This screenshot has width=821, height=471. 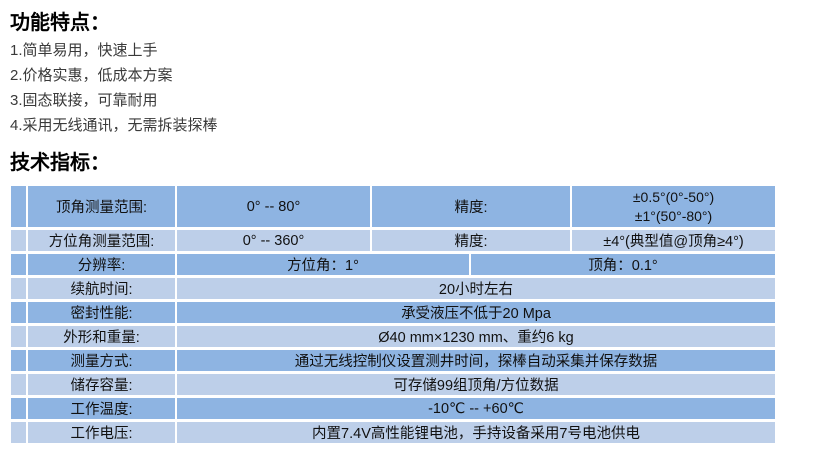 I want to click on table-row-azimuth-range: 方位角测量范围: 0° -- 360° 精度: ±4°(典型值@顶角≥4°), so click(x=393, y=240).